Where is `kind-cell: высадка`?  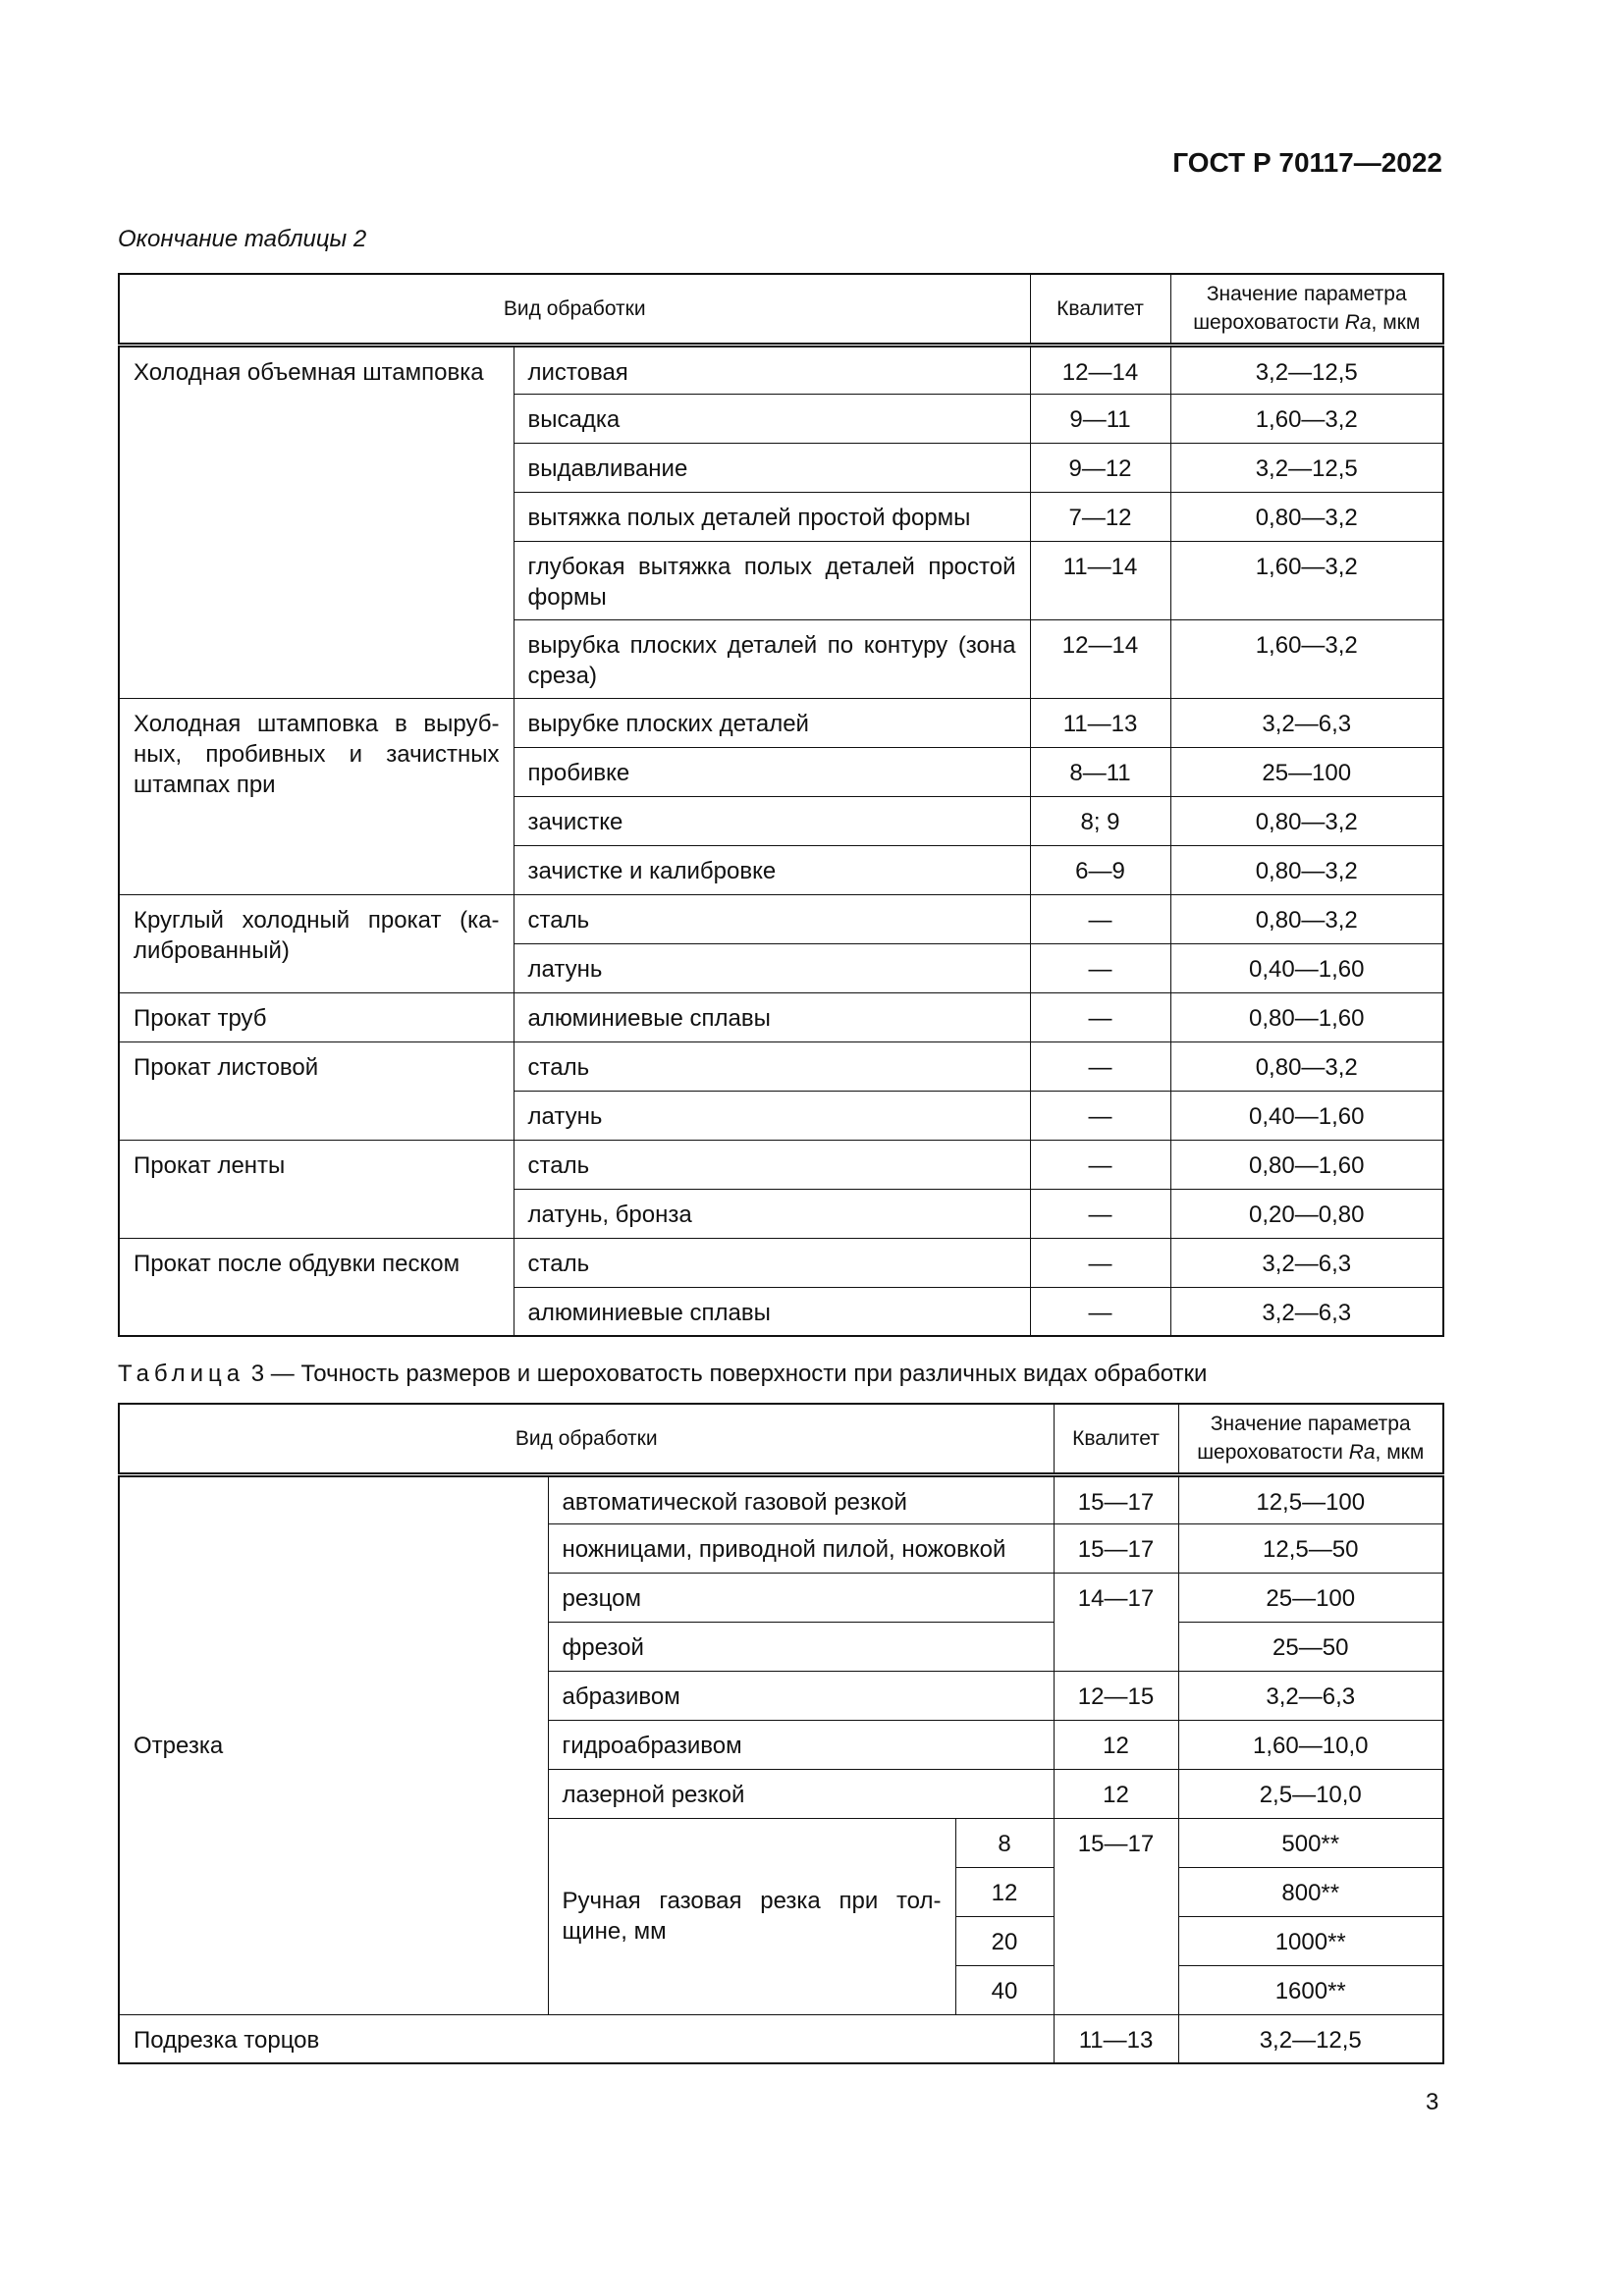 kind-cell: высадка is located at coordinates (772, 419).